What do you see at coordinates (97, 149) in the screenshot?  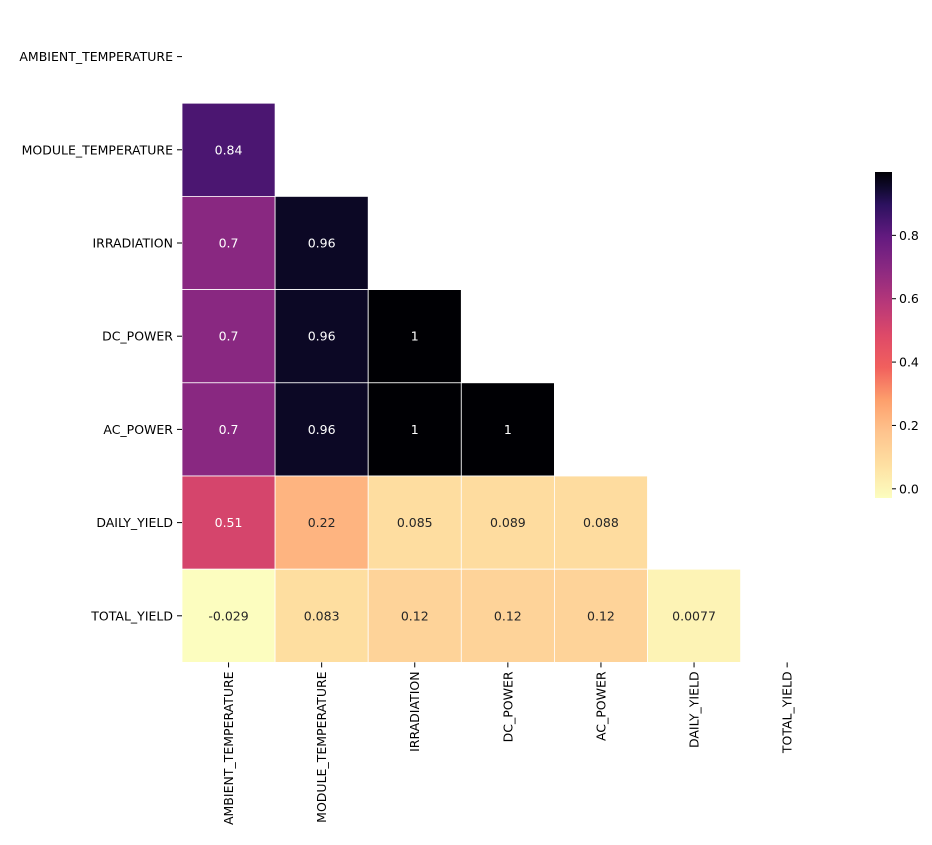 I see `y-tick-label: MODULE_TEMPERATURE` at bounding box center [97, 149].